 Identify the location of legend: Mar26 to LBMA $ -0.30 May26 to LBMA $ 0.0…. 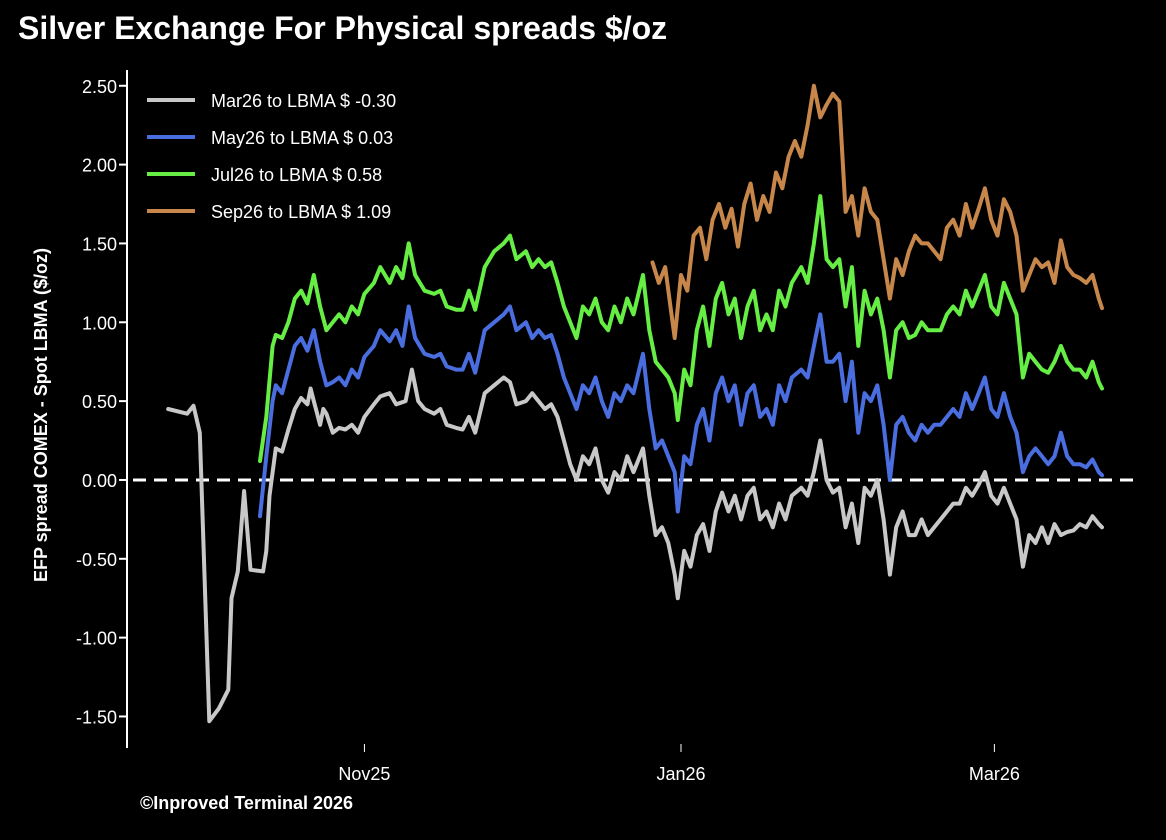
(271, 156).